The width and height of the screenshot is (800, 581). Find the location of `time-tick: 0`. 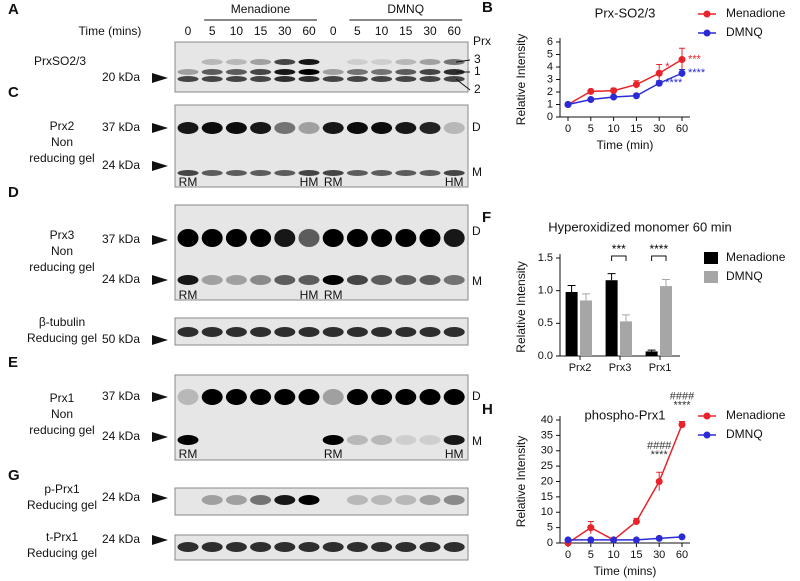

time-tick: 0 is located at coordinates (333, 31).